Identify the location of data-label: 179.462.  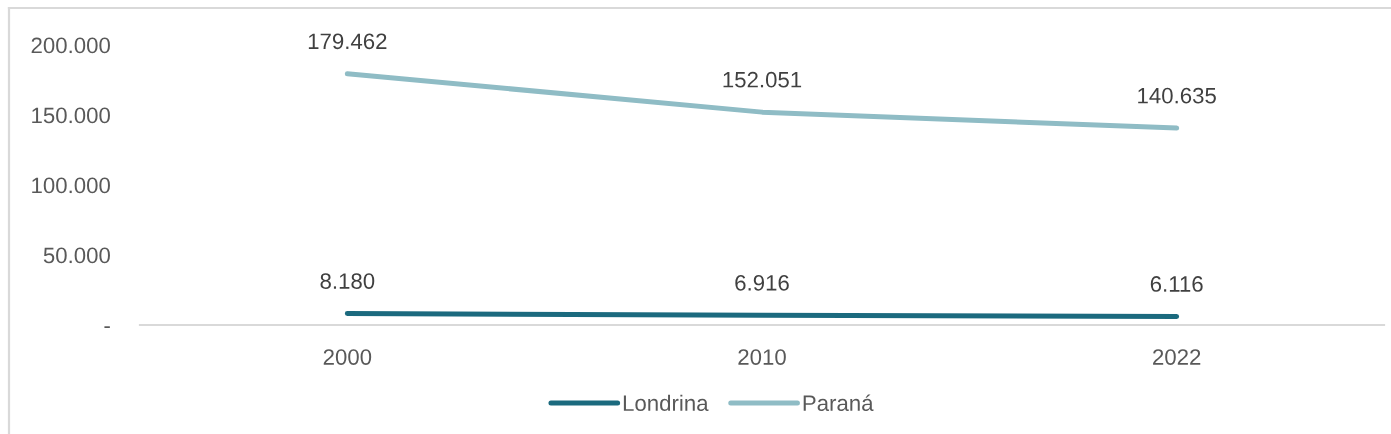
(347, 41).